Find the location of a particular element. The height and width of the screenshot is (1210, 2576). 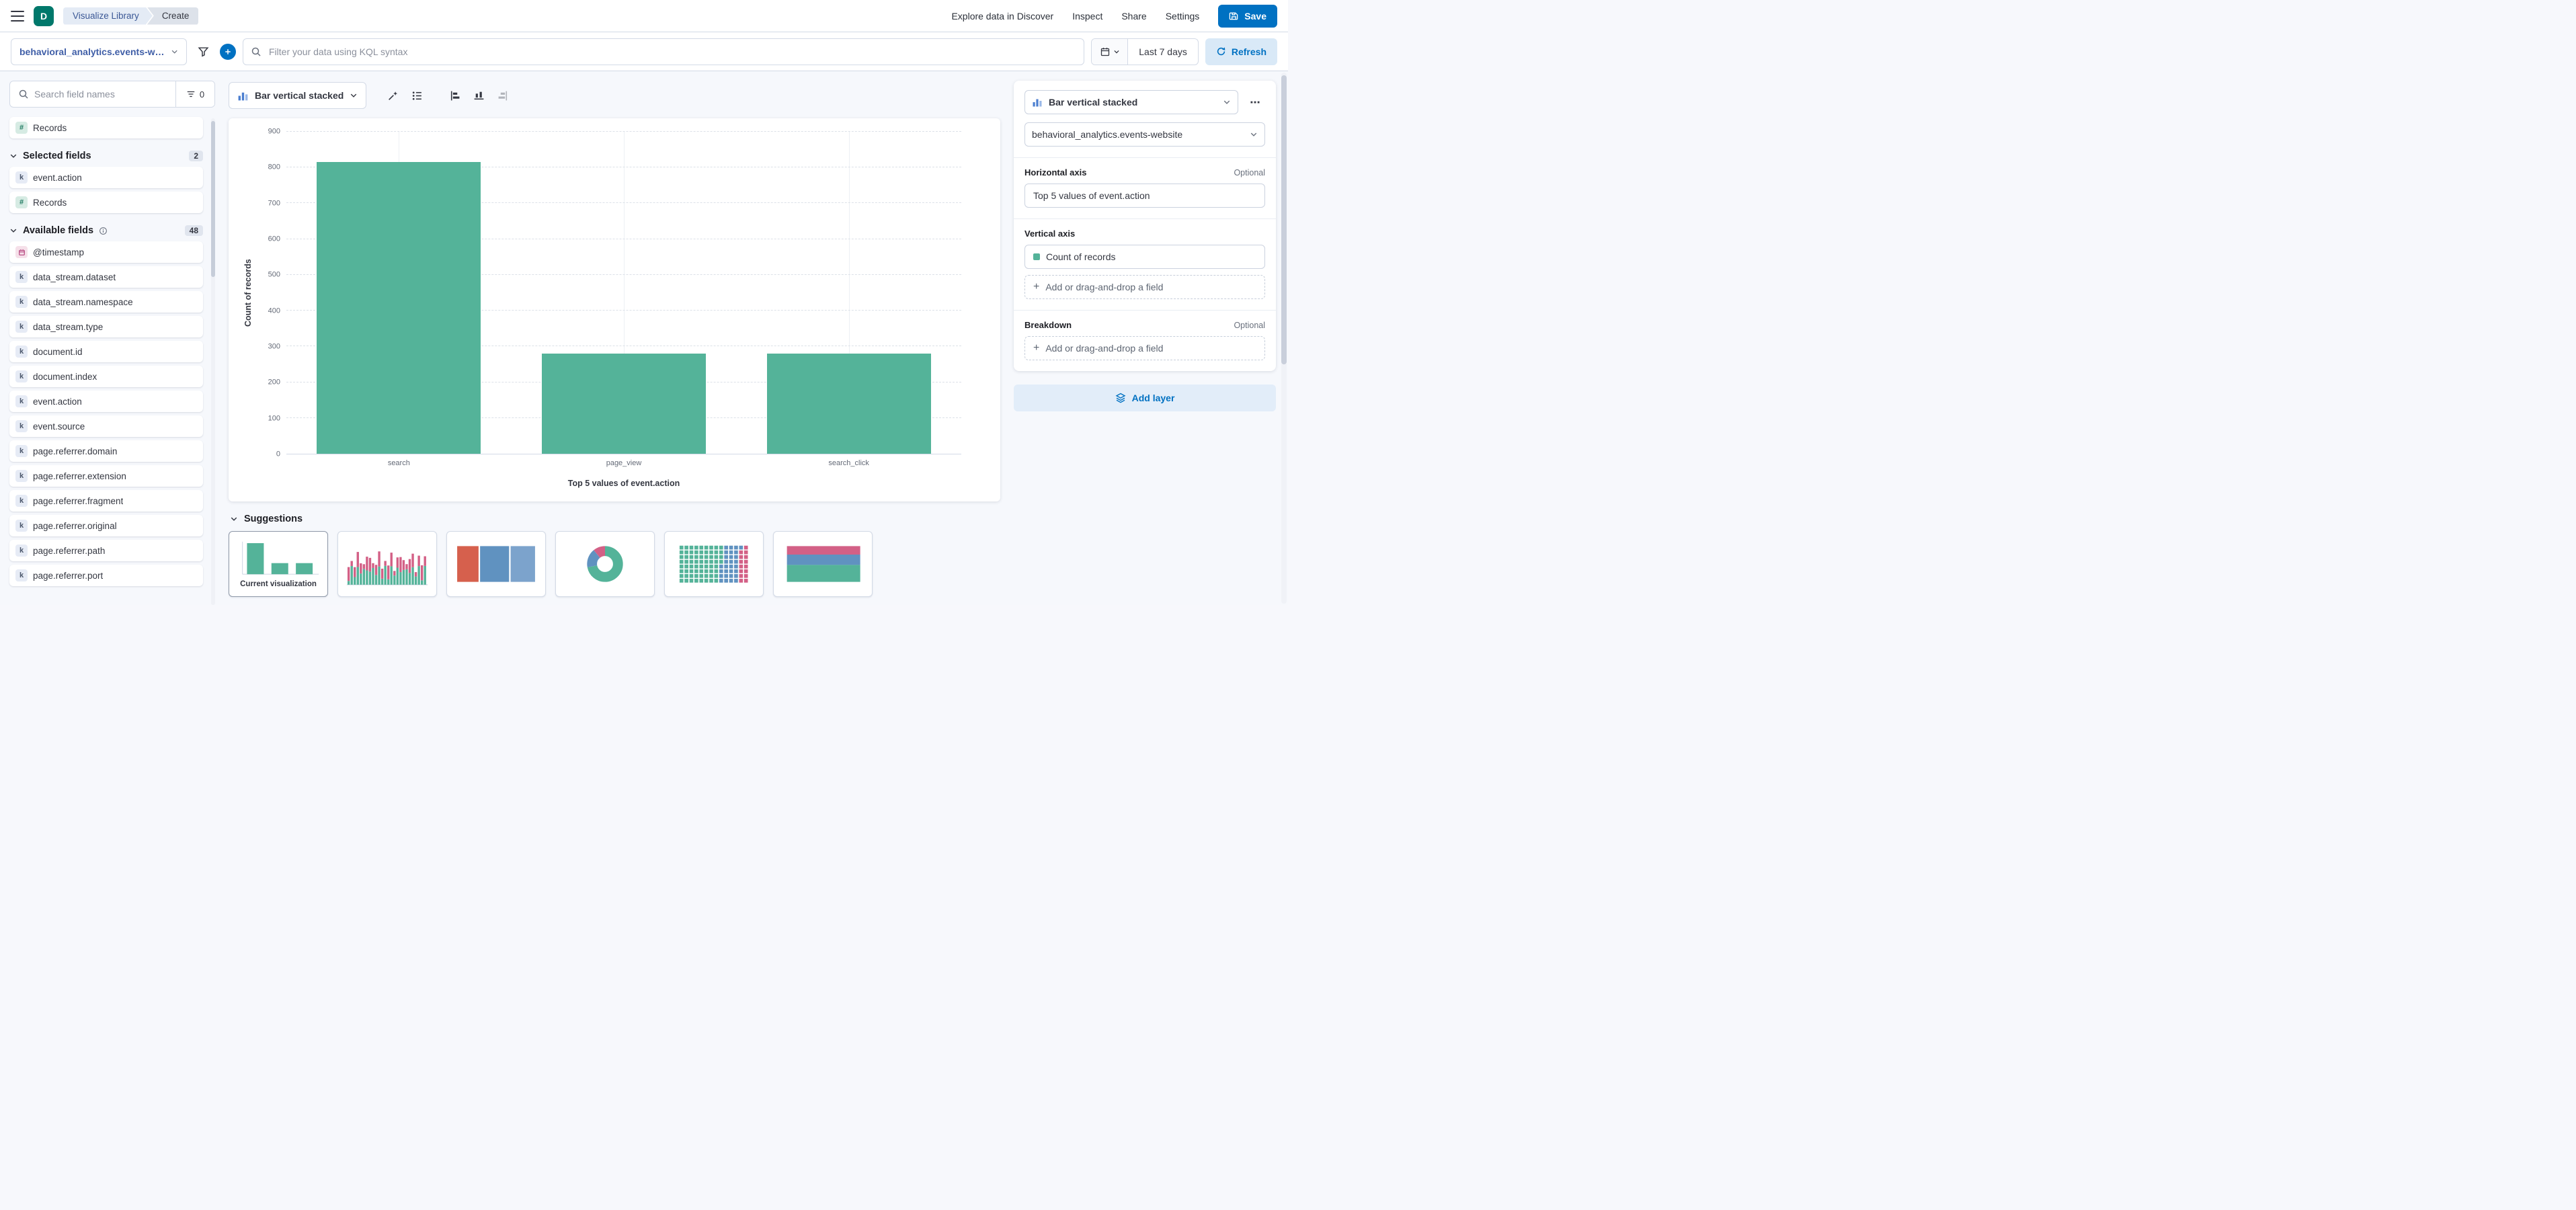

field-filter-count: 0 is located at coordinates (202, 94).